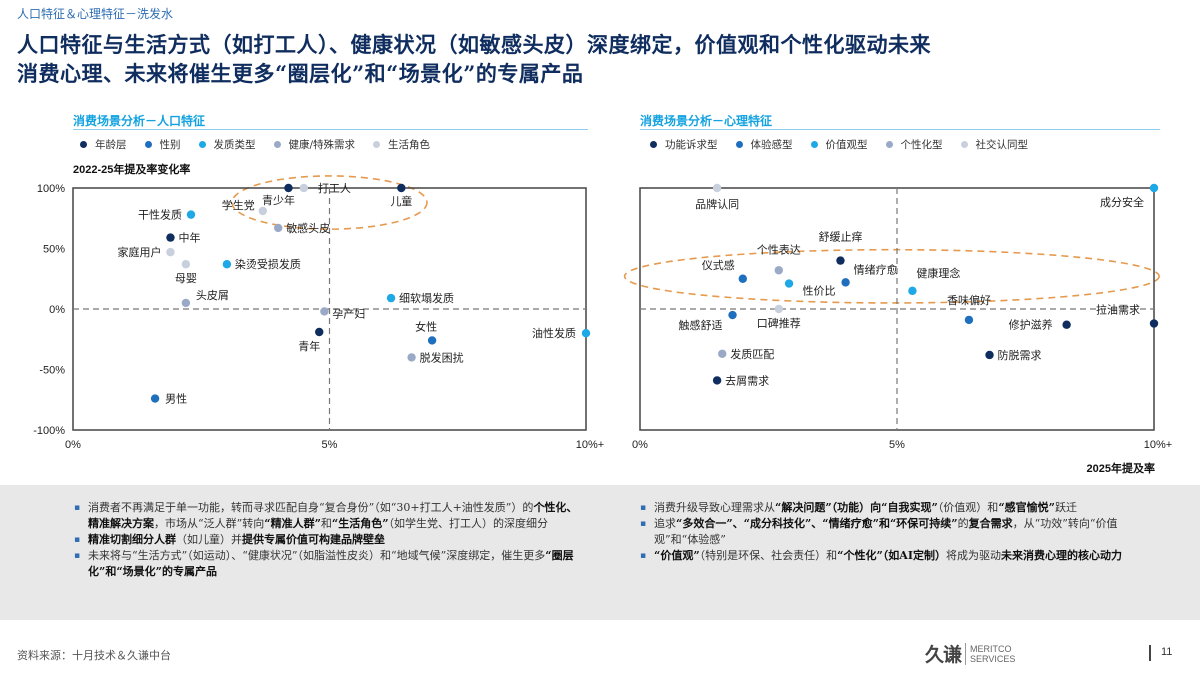  I want to click on right-legend-item: 功能诉求型, so click(684, 144).